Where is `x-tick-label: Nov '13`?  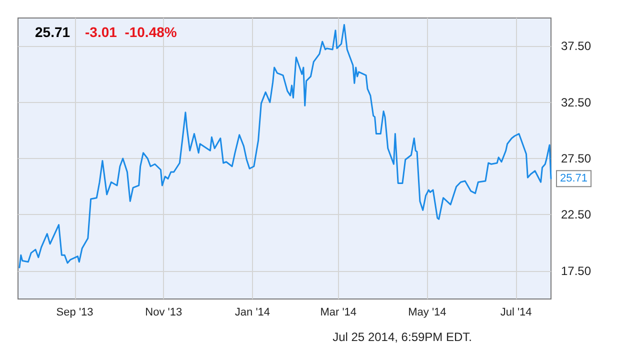
x-tick-label: Nov '13 is located at coordinates (163, 312).